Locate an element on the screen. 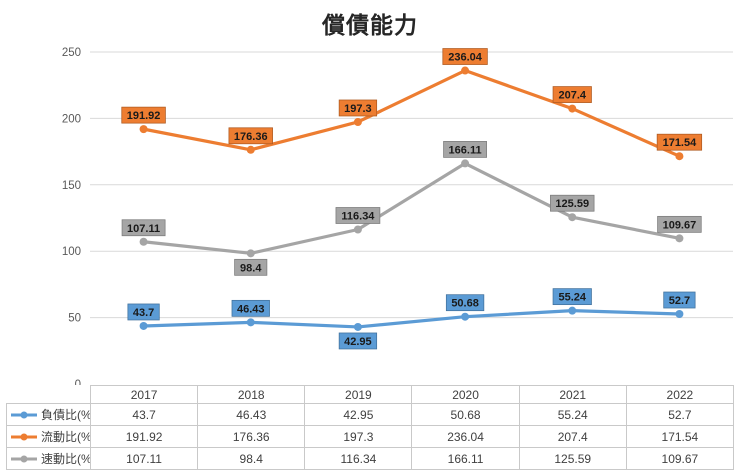 This screenshot has width=740, height=474. value-cell: 52.7 is located at coordinates (680, 414).